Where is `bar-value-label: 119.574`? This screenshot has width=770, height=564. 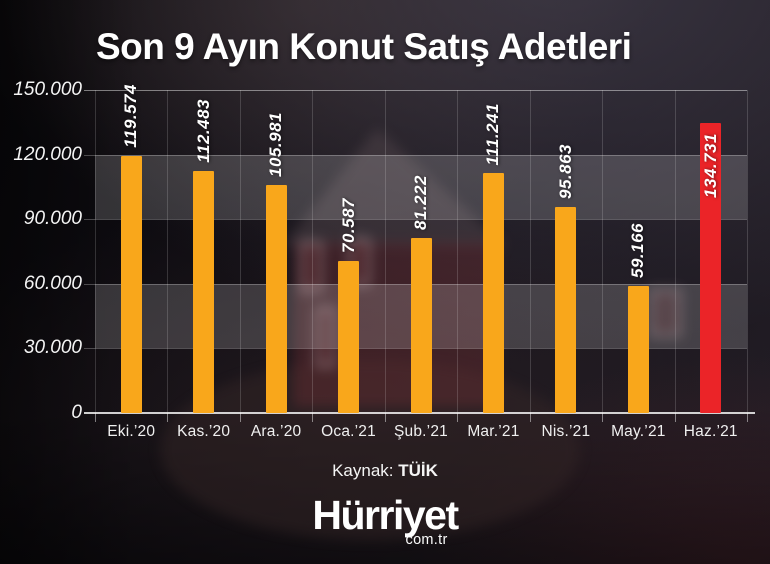 bar-value-label: 119.574 is located at coordinates (131, 115).